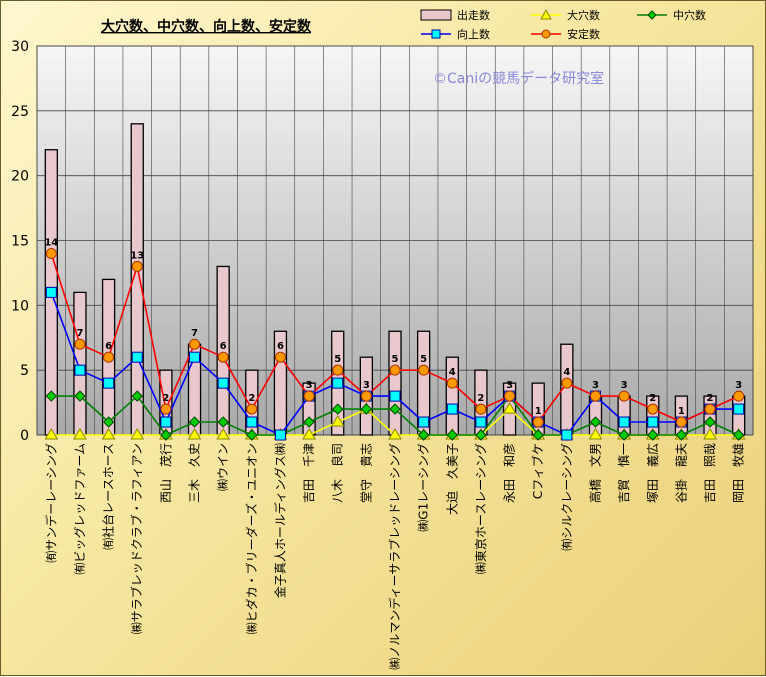 This screenshot has width=766, height=677. Describe the element at coordinates (20, 112) in the screenshot. I see `y-tick-label: 25` at that location.